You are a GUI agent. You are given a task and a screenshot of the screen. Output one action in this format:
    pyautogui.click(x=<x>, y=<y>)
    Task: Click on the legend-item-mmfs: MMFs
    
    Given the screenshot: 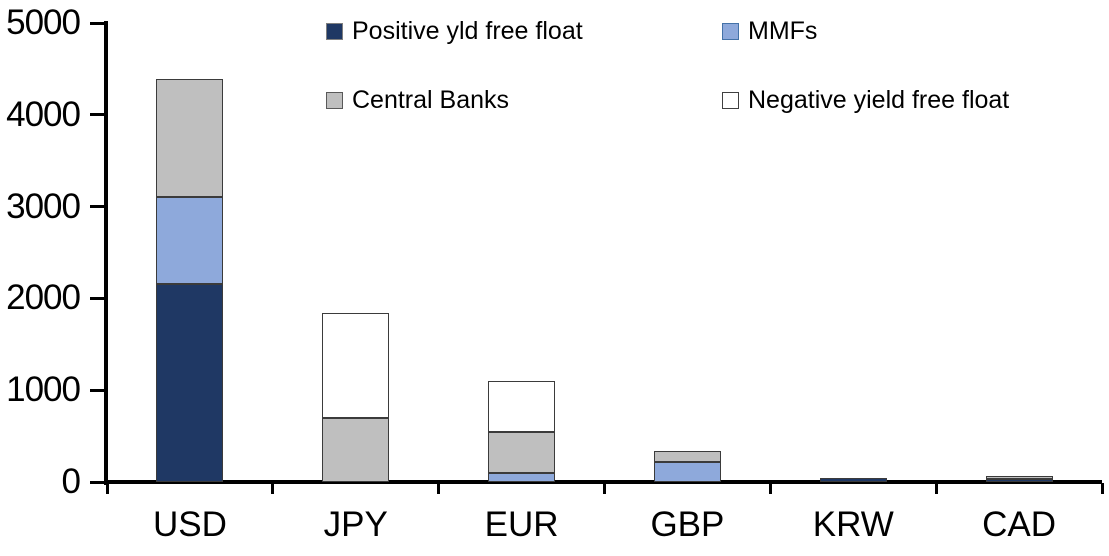 What is the action you would take?
    pyautogui.click(x=769, y=31)
    